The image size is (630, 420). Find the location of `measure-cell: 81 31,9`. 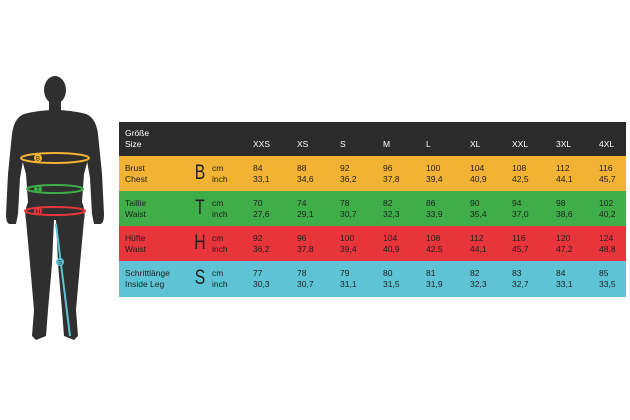

measure-cell: 81 31,9 is located at coordinates (434, 279).